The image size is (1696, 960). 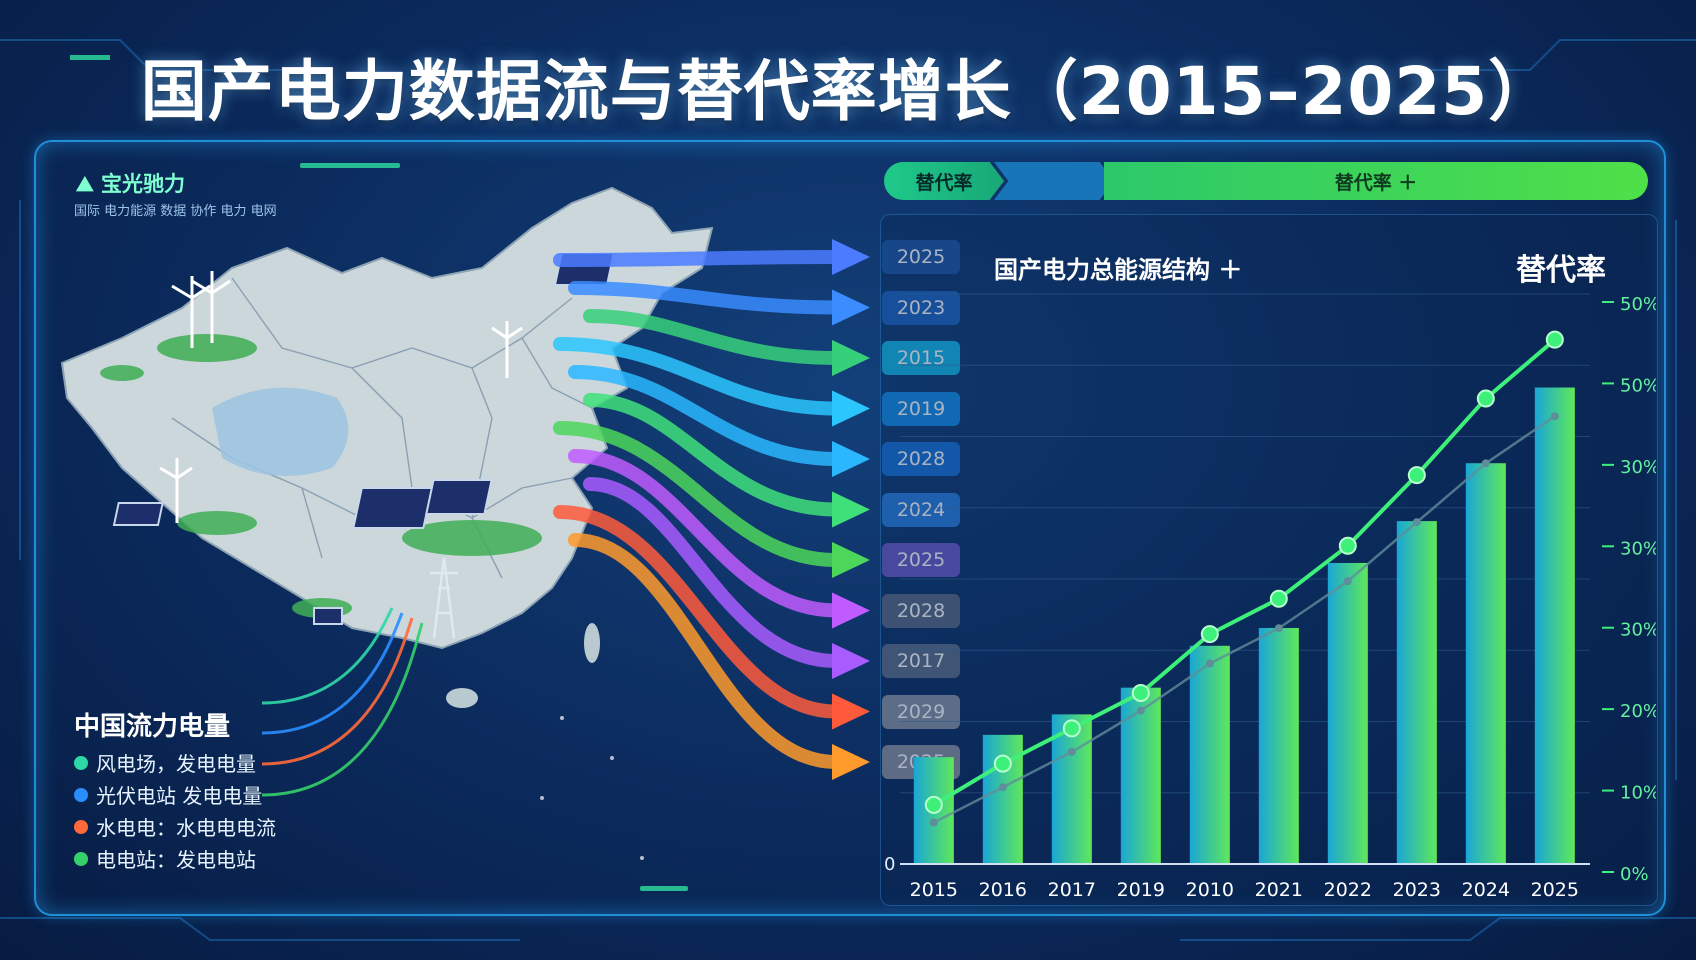 I want to click on legend-item-hydro: 水电电：水电电电流, so click(x=175, y=826).